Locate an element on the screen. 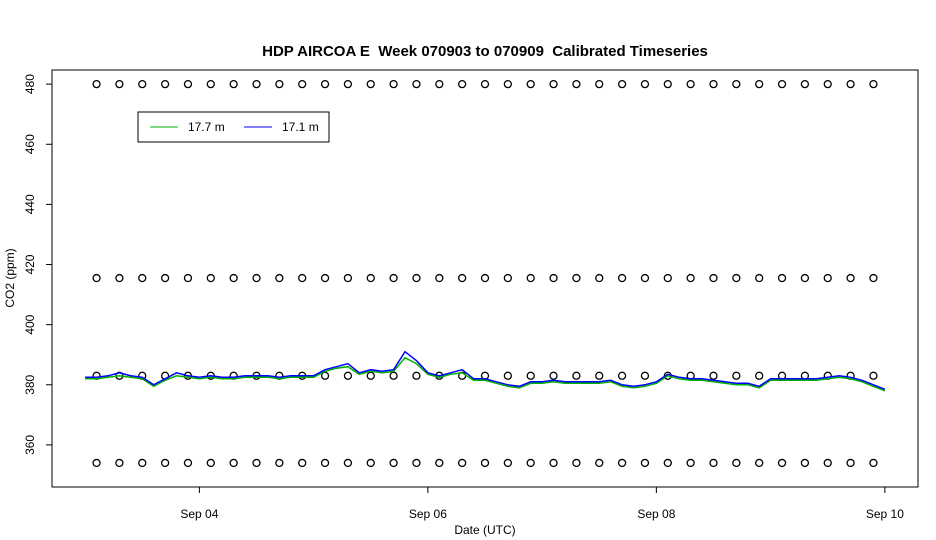 The width and height of the screenshot is (936, 540). y-tick-label: 440 is located at coordinates (30, 204).